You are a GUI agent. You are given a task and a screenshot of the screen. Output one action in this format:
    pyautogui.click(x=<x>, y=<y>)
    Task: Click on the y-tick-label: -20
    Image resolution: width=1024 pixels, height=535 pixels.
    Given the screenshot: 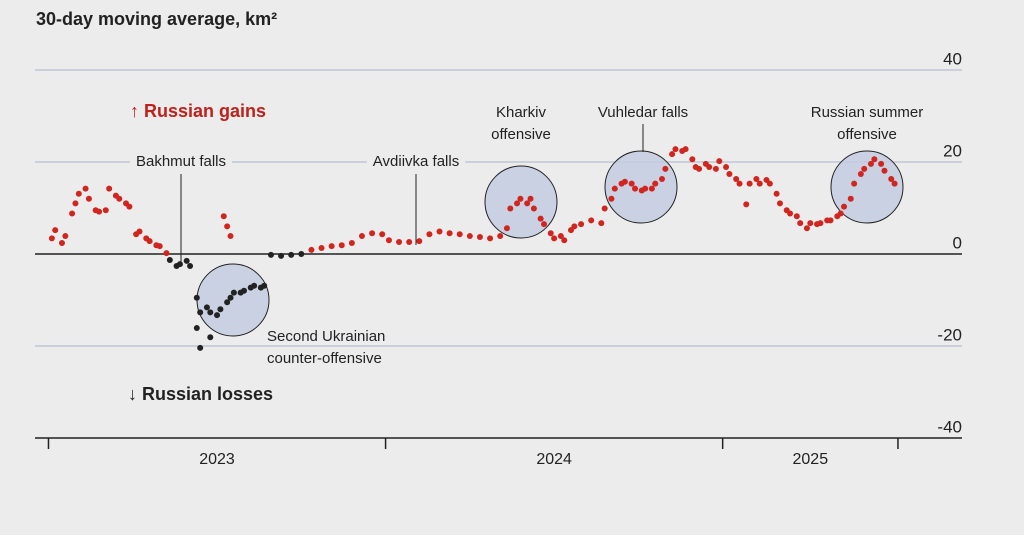 What is the action you would take?
    pyautogui.click(x=949, y=334)
    